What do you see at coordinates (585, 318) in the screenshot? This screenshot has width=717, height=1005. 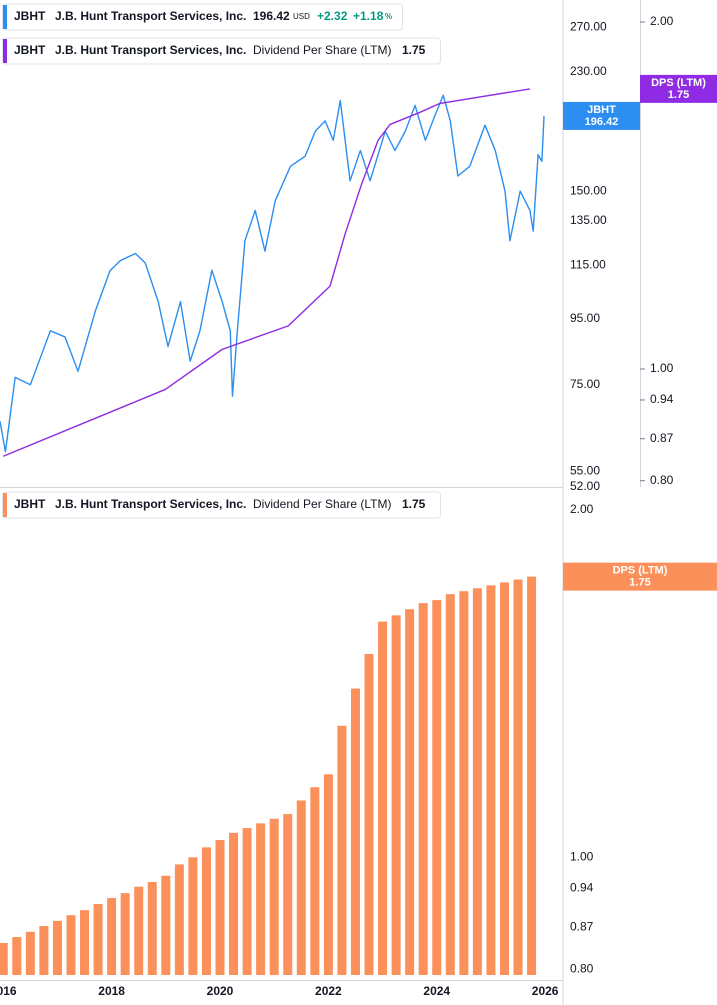 I see `y-tick-label: 95.00` at bounding box center [585, 318].